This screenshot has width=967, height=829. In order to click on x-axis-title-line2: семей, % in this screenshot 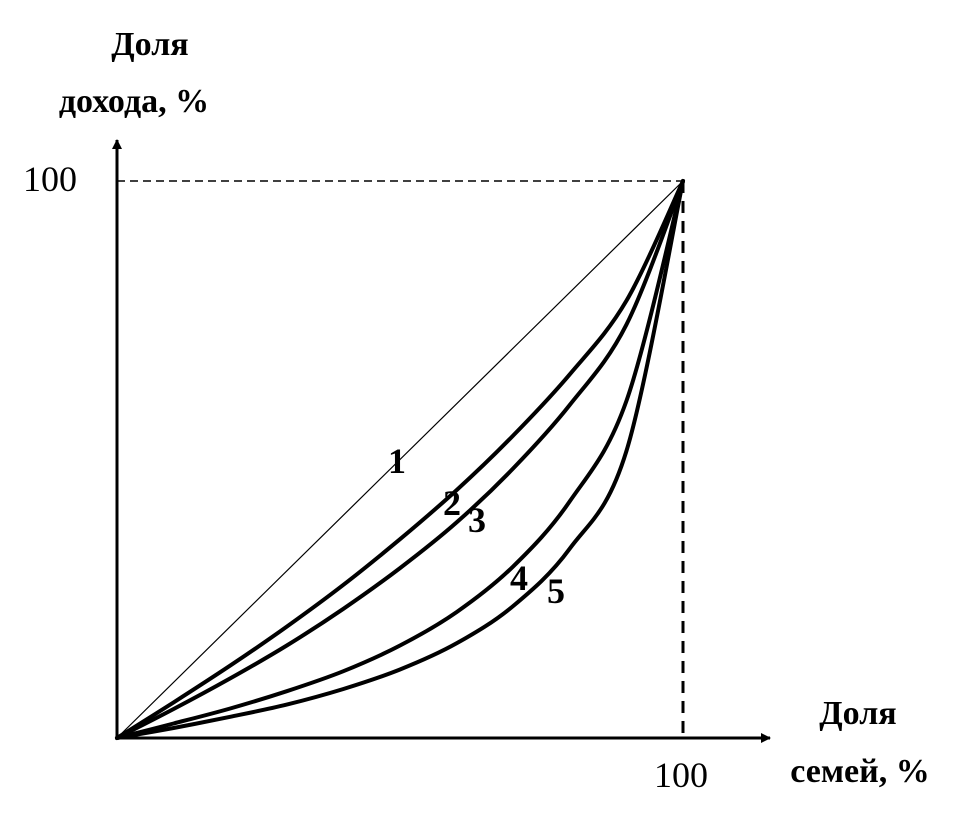, I will do `click(859, 771)`.